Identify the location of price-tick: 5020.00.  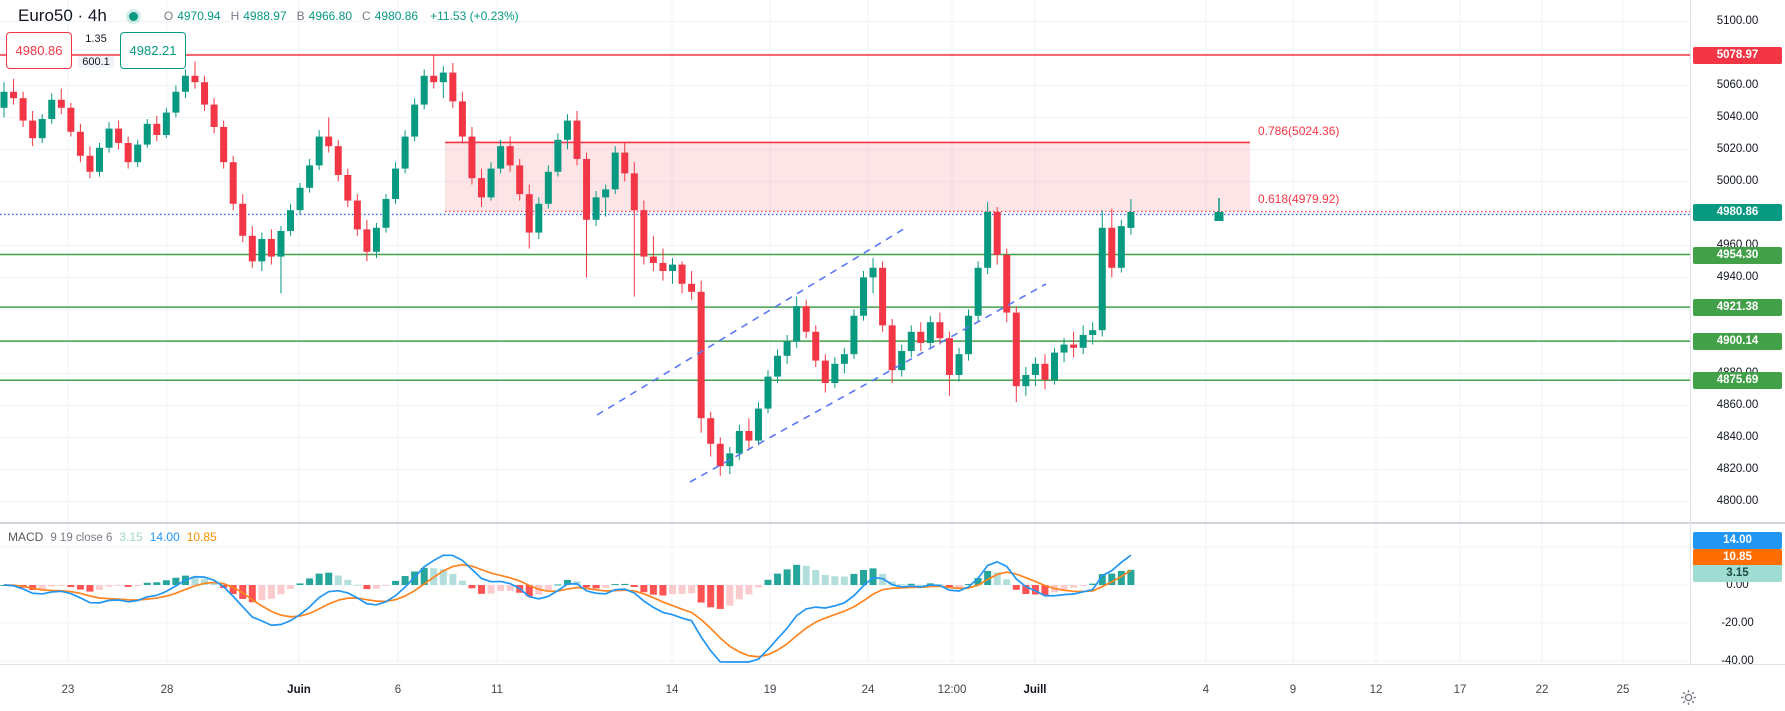
(1737, 149).